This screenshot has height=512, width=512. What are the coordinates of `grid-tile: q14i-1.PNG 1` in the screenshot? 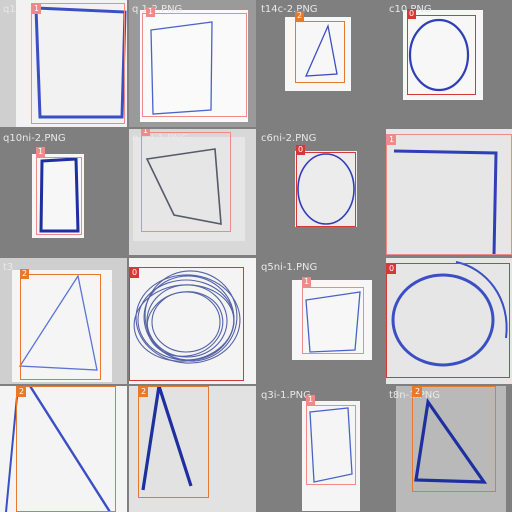 It's located at (192, 192).